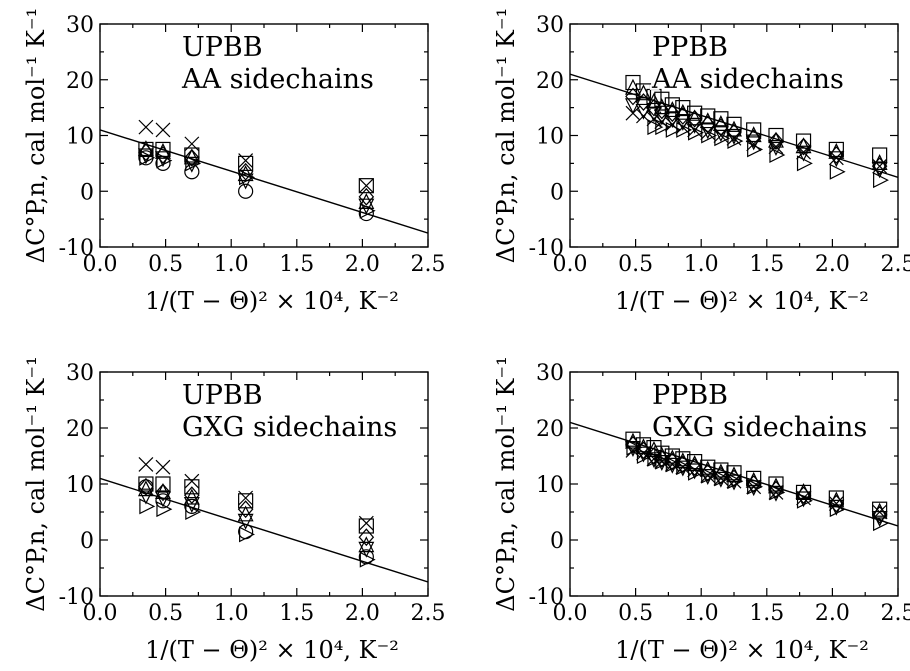  I want to click on x-axis-label: 1/(T − Θ)² × 10⁴, K⁻², so click(742, 650).